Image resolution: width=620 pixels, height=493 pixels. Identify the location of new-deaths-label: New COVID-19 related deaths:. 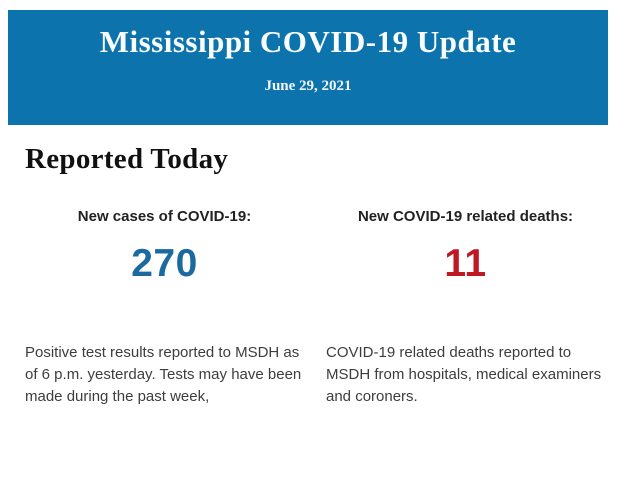
(465, 216).